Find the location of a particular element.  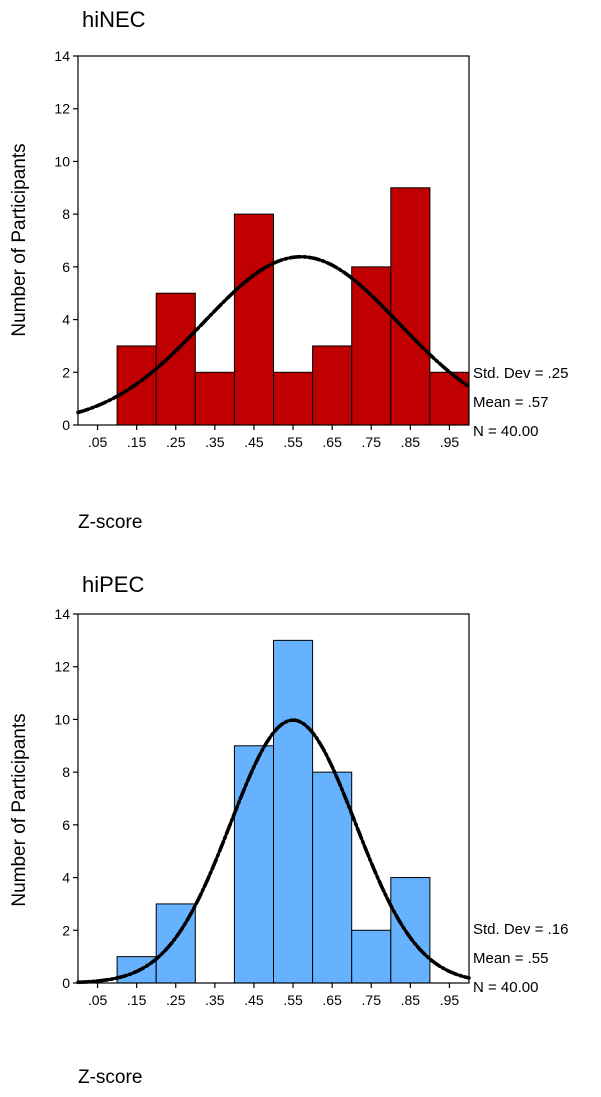

chart-title: hiNEC is located at coordinates (114, 19).